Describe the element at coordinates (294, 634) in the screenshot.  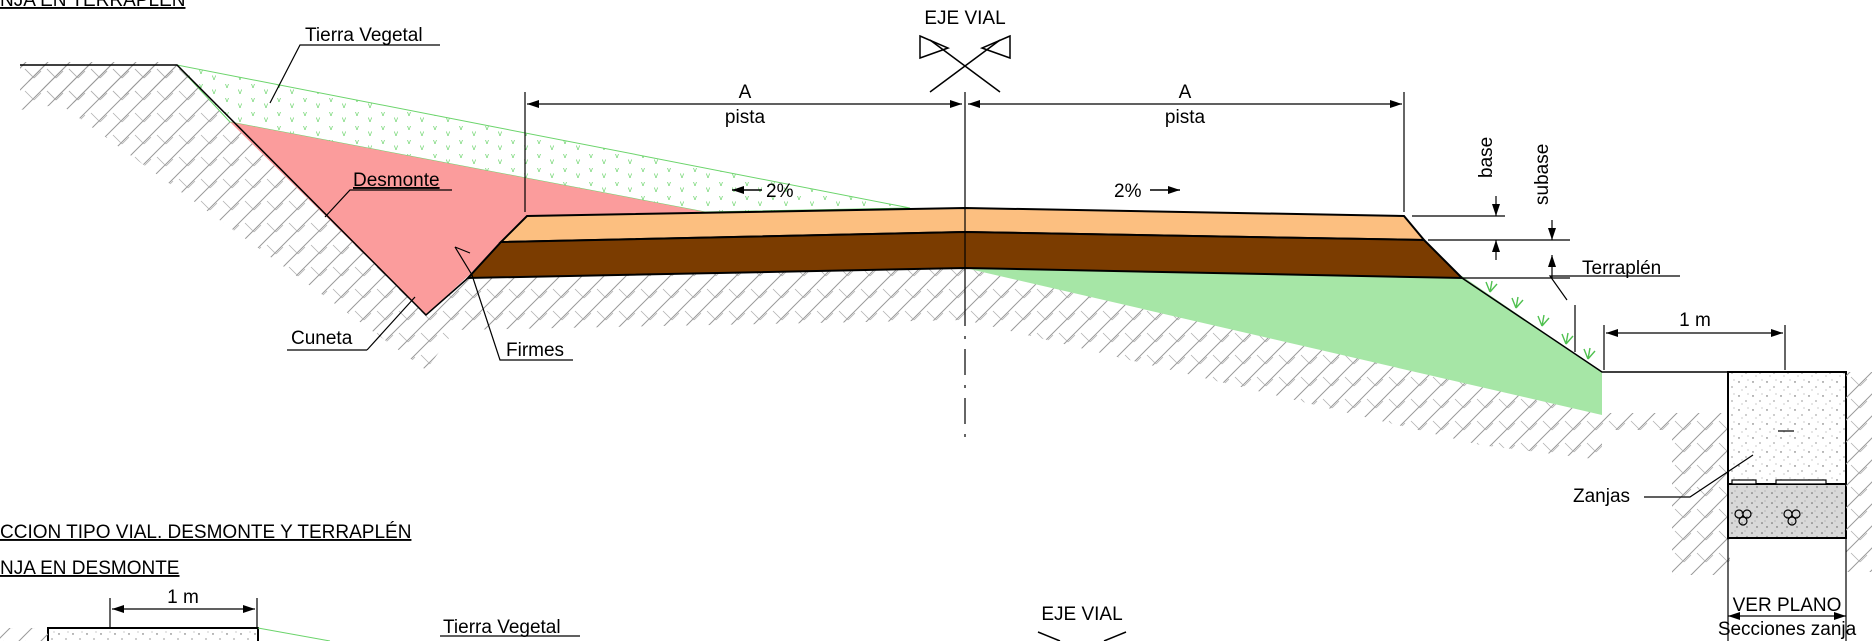
I see `bottom-vegetal-line` at that location.